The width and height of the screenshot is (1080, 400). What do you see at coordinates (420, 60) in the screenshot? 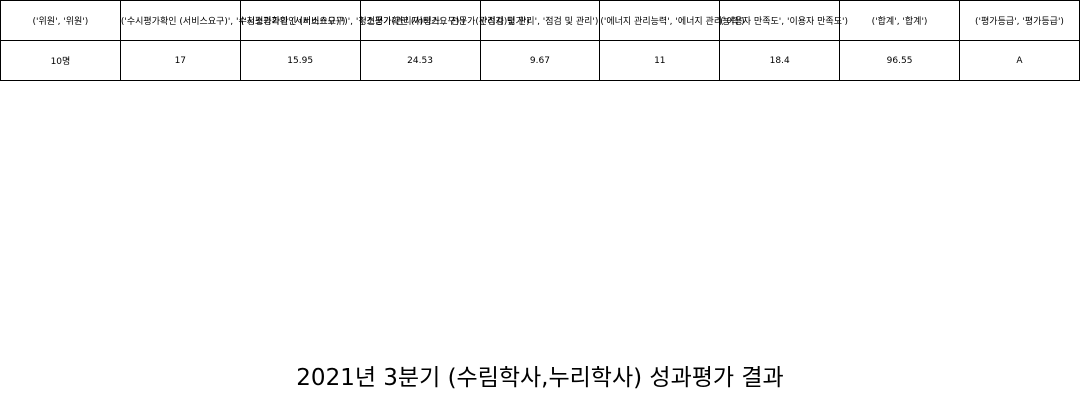
I see `cell-expert-evaluation: 24.53` at bounding box center [420, 60].